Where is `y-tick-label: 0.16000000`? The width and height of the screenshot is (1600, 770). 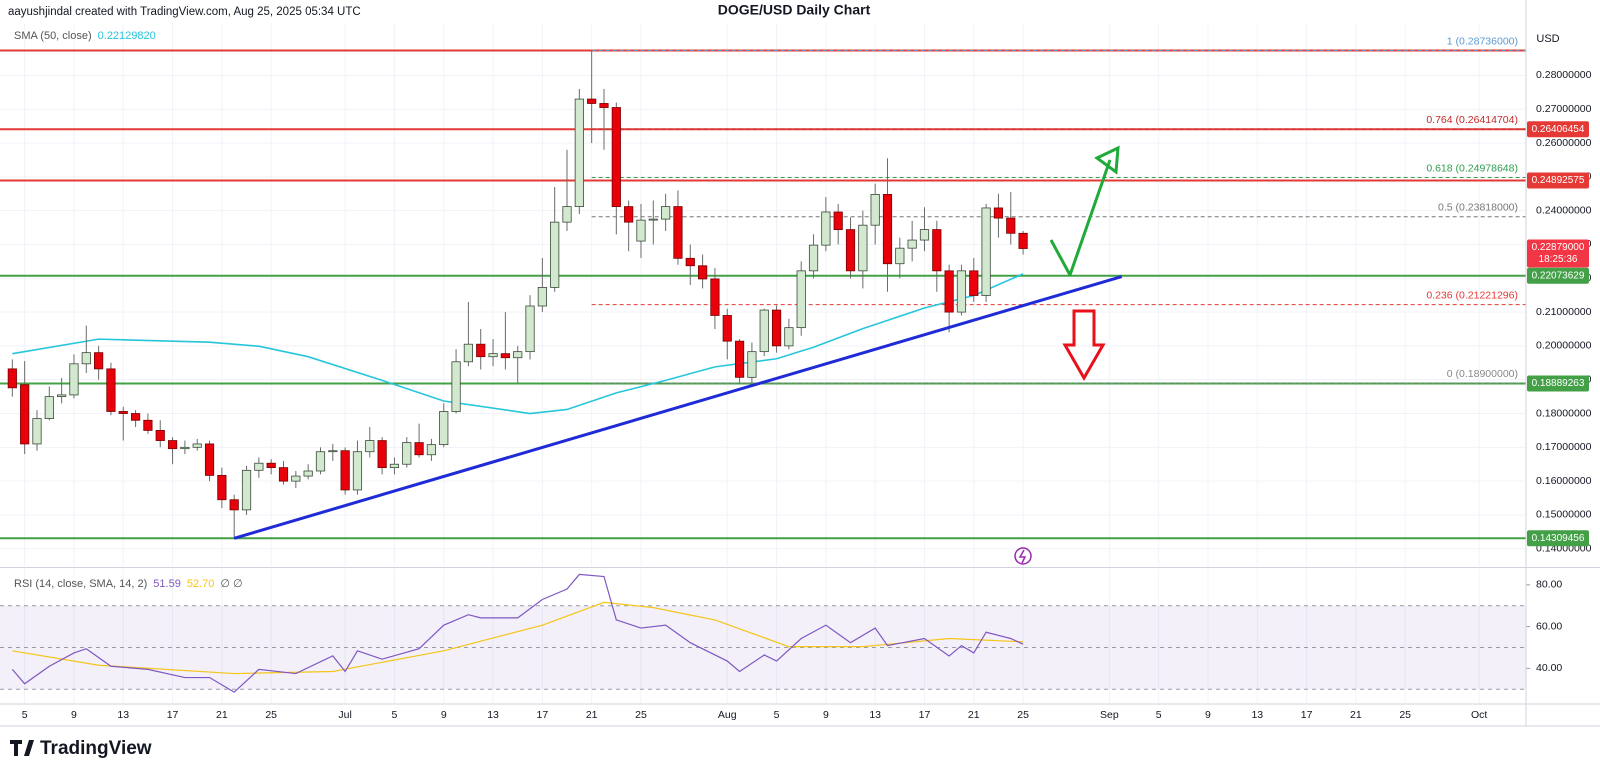 y-tick-label: 0.16000000 is located at coordinates (1564, 481).